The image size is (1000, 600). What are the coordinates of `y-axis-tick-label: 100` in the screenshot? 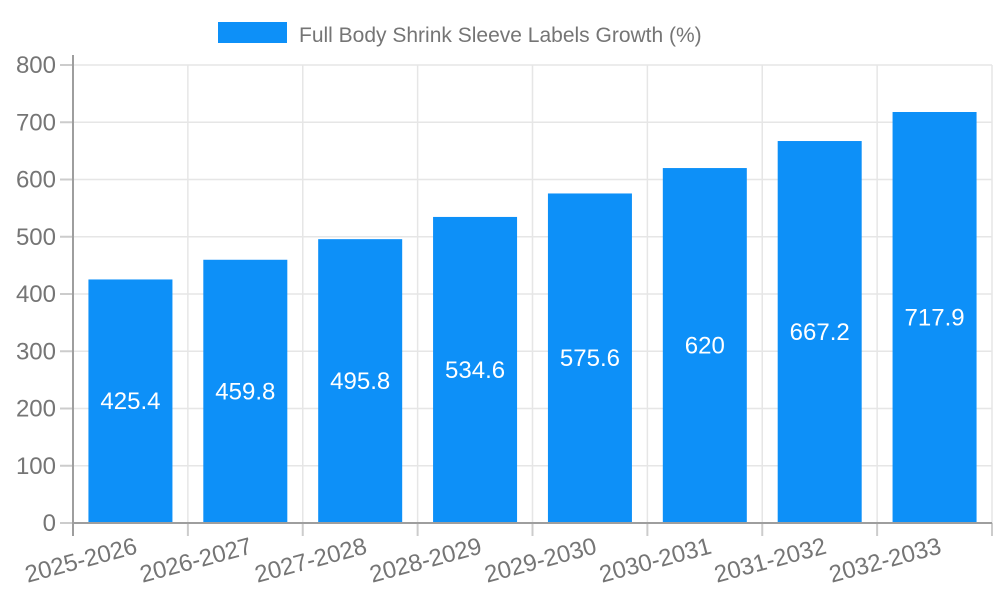 It's located at (36, 466).